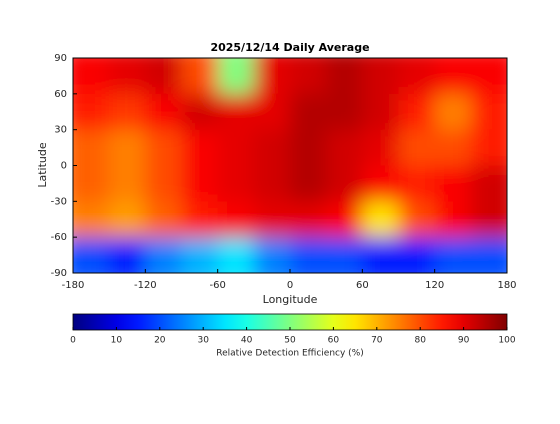 This screenshot has width=560, height=424. I want to click on colorbar-tick-label: 70, so click(377, 341).